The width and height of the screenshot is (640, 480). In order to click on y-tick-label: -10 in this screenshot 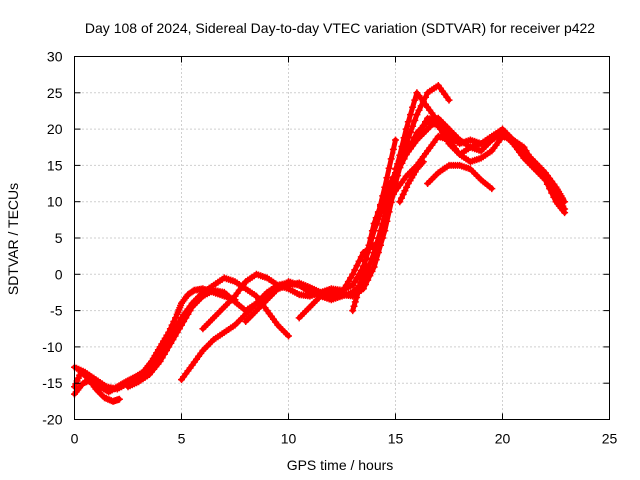, I will do `click(52, 347)`.